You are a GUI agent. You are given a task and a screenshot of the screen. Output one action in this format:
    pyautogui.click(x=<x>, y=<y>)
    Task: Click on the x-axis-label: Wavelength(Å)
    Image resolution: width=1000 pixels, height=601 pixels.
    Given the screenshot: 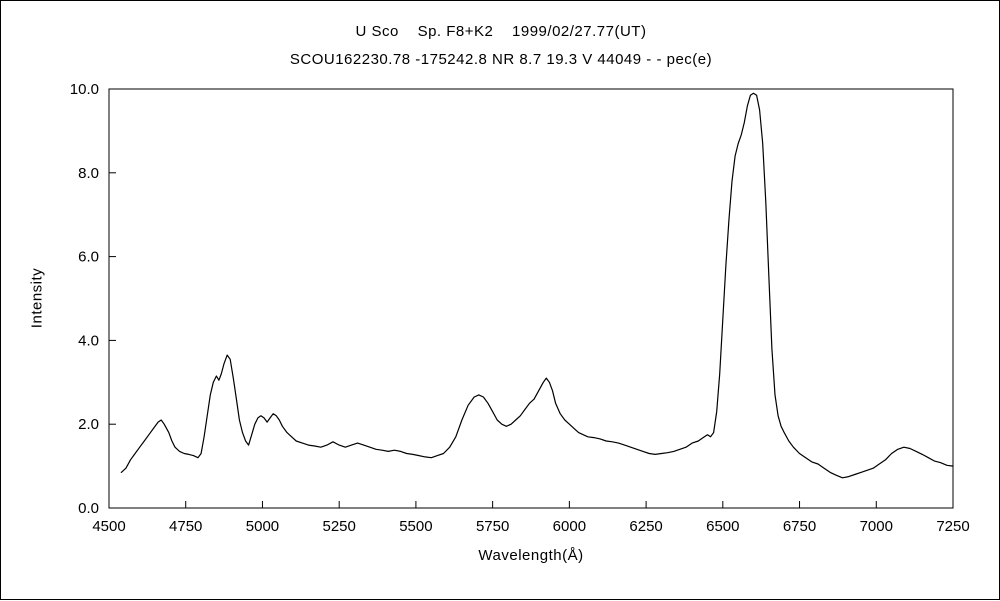 What is the action you would take?
    pyautogui.click(x=531, y=555)
    